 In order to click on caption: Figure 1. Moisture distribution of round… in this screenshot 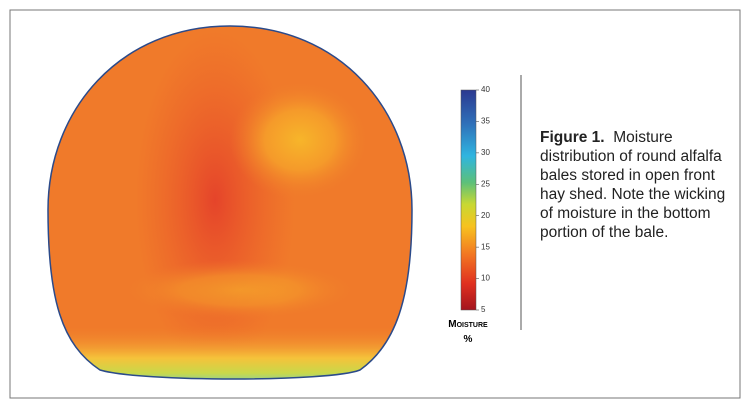, I will do `click(637, 185)`.